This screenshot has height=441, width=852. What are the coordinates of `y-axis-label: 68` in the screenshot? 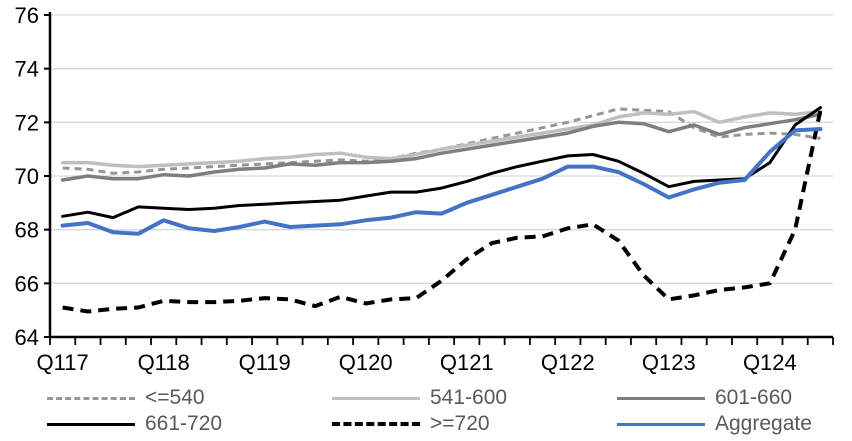 It's located at (27, 230).